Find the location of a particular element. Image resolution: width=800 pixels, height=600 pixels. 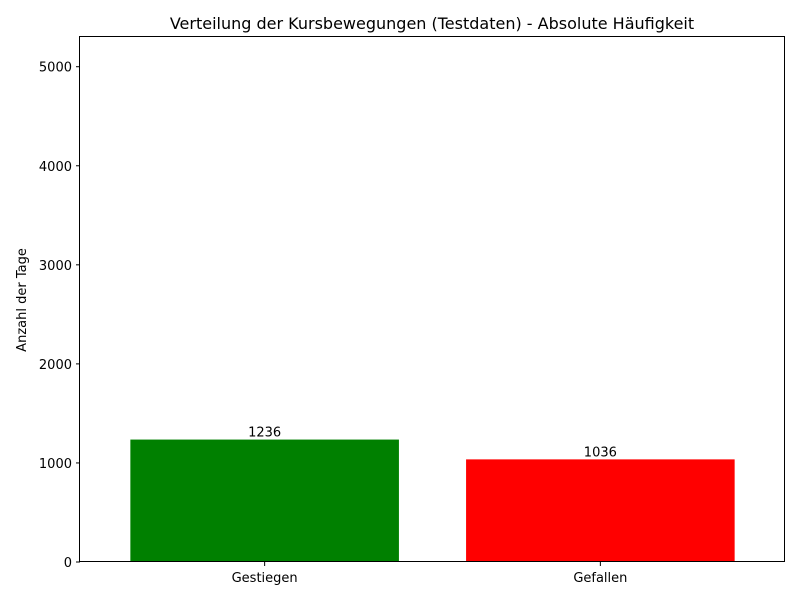

y-tick-label: 4000 is located at coordinates (55, 167).